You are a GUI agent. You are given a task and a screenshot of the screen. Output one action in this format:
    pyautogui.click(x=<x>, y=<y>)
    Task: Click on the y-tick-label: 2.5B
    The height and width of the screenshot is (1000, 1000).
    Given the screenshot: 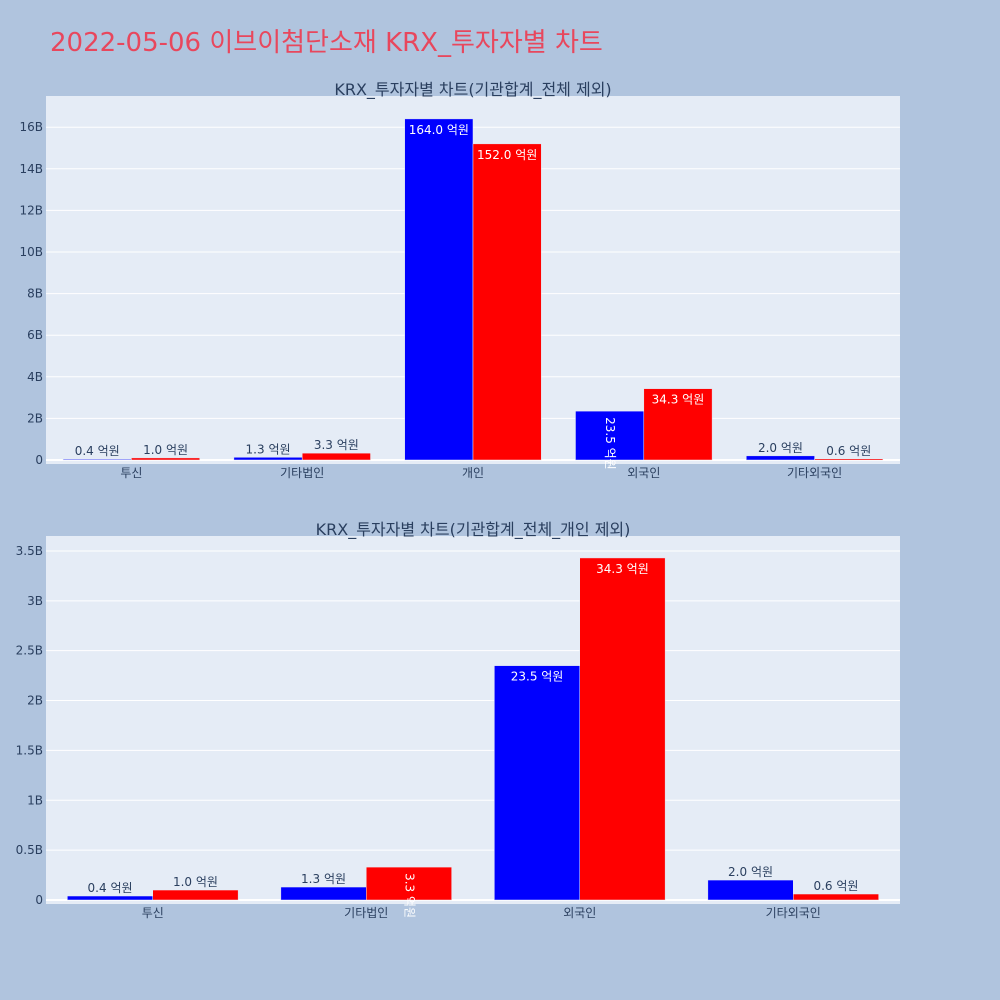 What is the action you would take?
    pyautogui.click(x=29, y=651)
    